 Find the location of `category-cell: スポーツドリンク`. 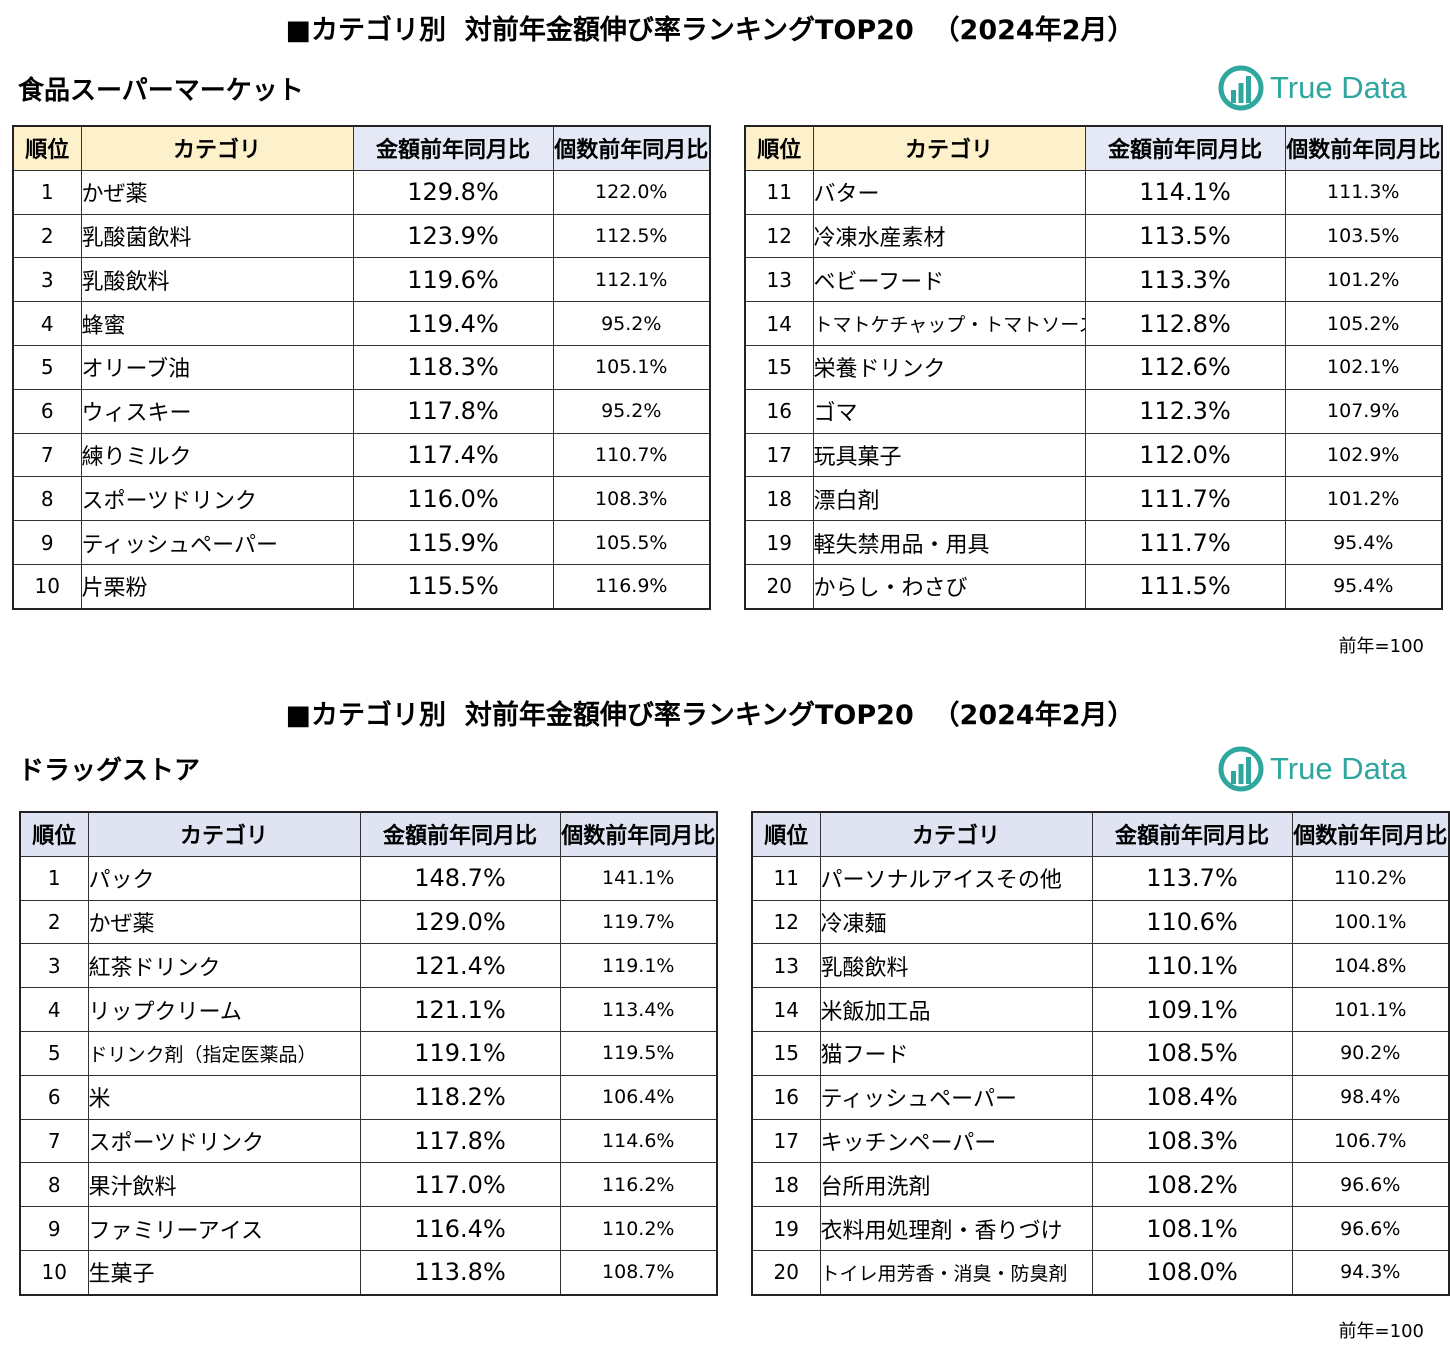

category-cell: スポーツドリンク is located at coordinates (224, 1141).